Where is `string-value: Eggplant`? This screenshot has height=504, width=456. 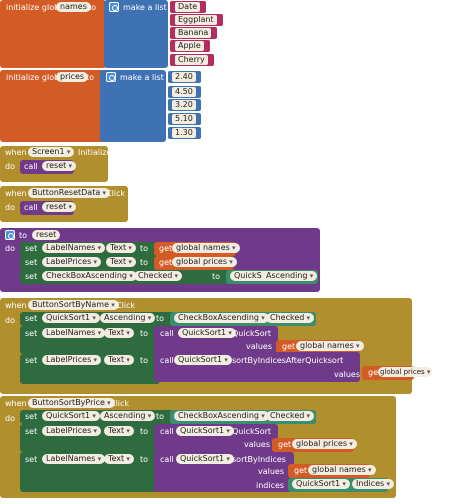
string-value: Eggplant is located at coordinates (196, 20).